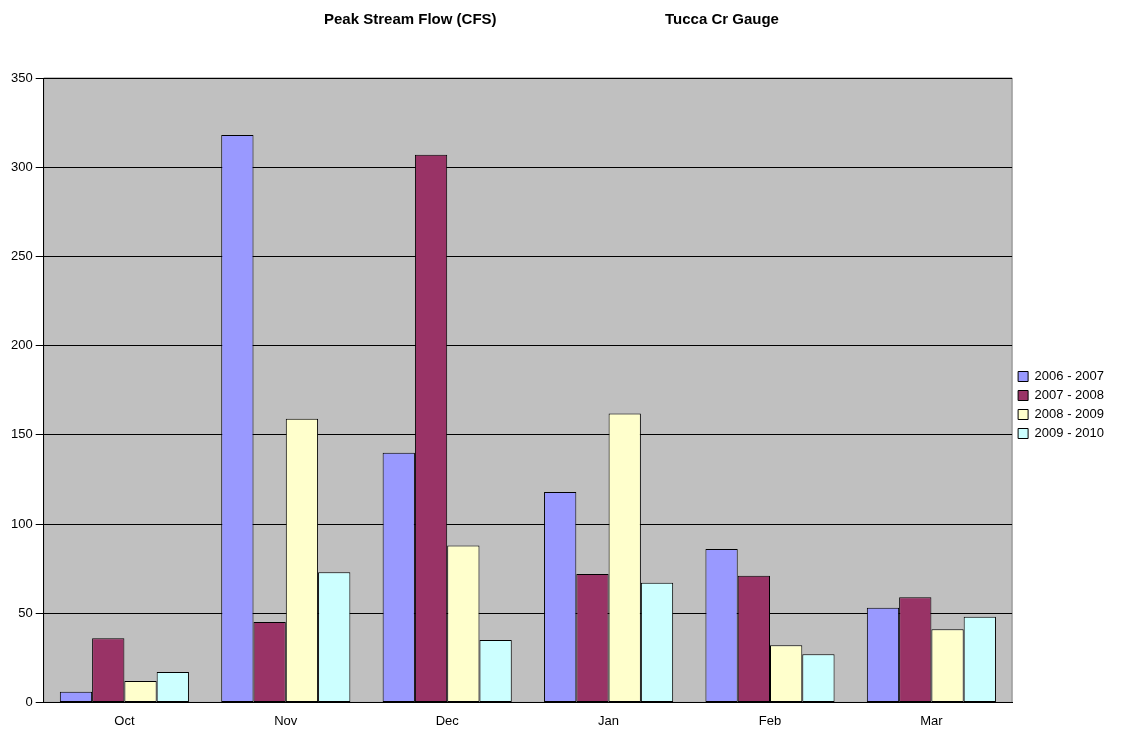 The width and height of the screenshot is (1122, 740). I want to click on x-tick-label: Oct, so click(124, 720).